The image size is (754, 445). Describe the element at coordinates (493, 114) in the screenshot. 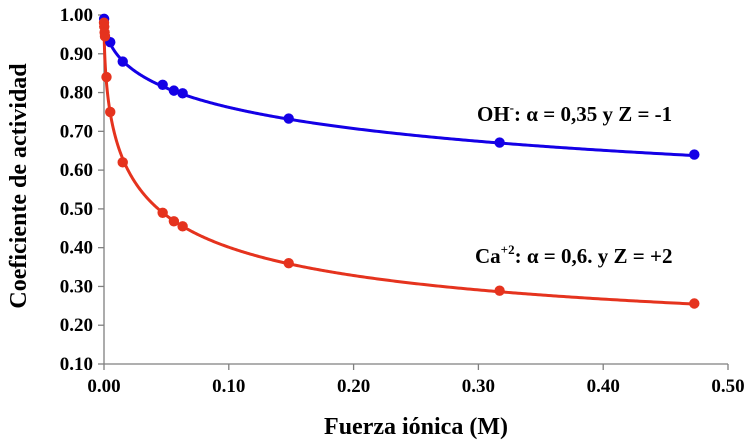

I see `annotation-oh-base: OH` at that location.